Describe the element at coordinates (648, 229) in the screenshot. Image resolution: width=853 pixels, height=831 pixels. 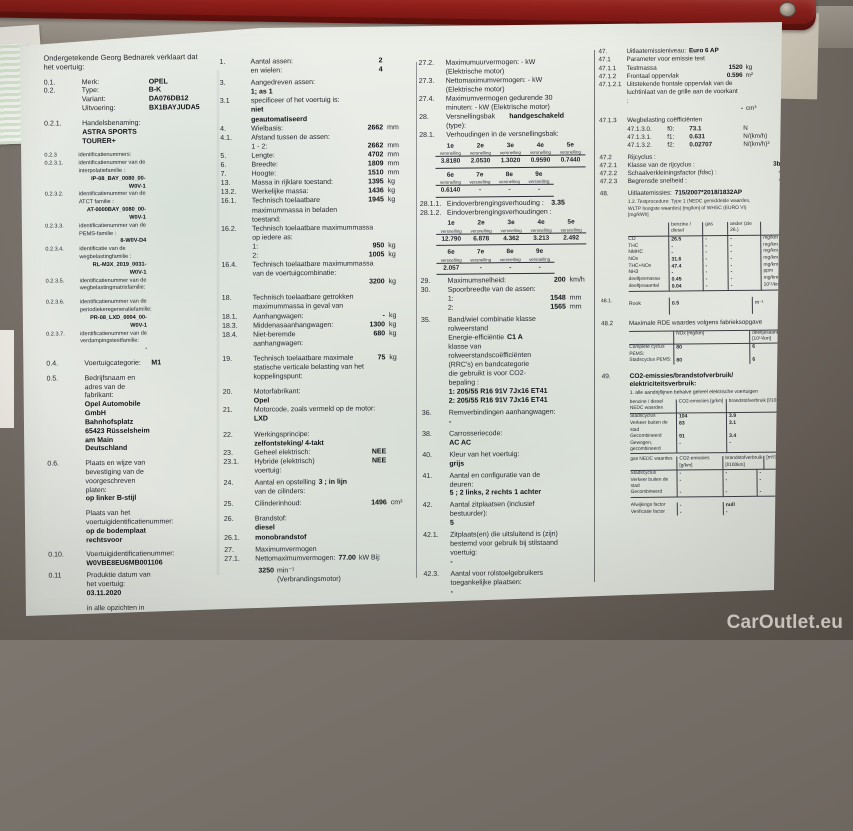
I see `header-cell` at that location.